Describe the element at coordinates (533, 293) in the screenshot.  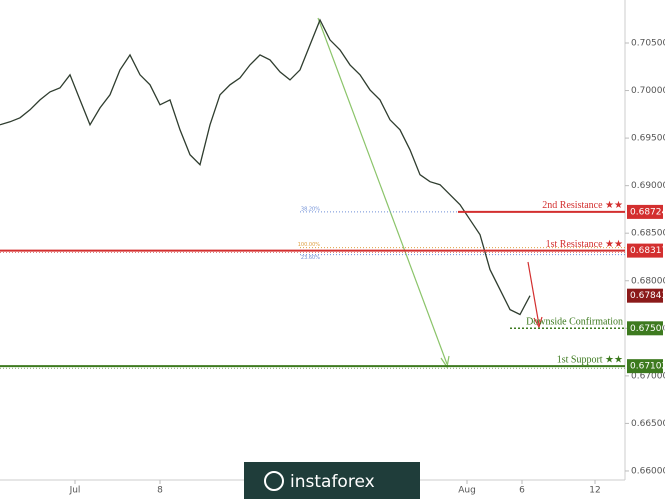
I see `forecast-arrow` at that location.